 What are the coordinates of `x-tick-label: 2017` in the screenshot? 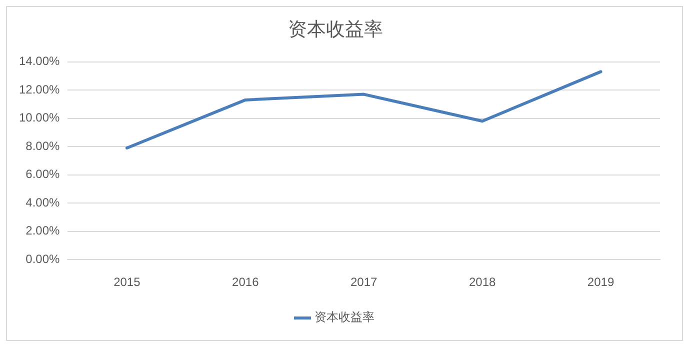 It's located at (364, 282).